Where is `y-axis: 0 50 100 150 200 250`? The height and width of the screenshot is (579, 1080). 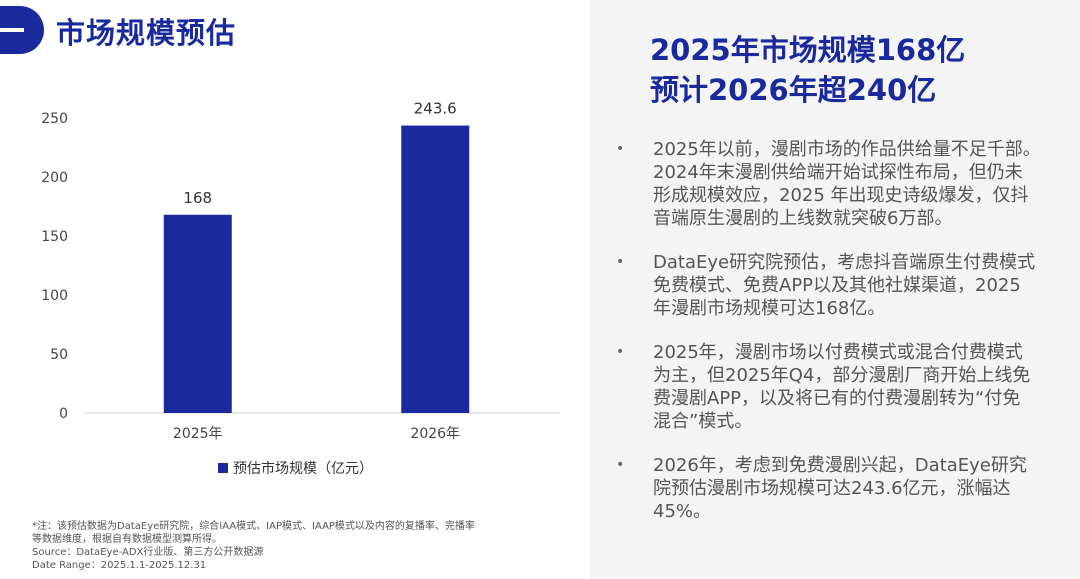 y-axis: 0 50 100 150 200 250 is located at coordinates (54, 266).